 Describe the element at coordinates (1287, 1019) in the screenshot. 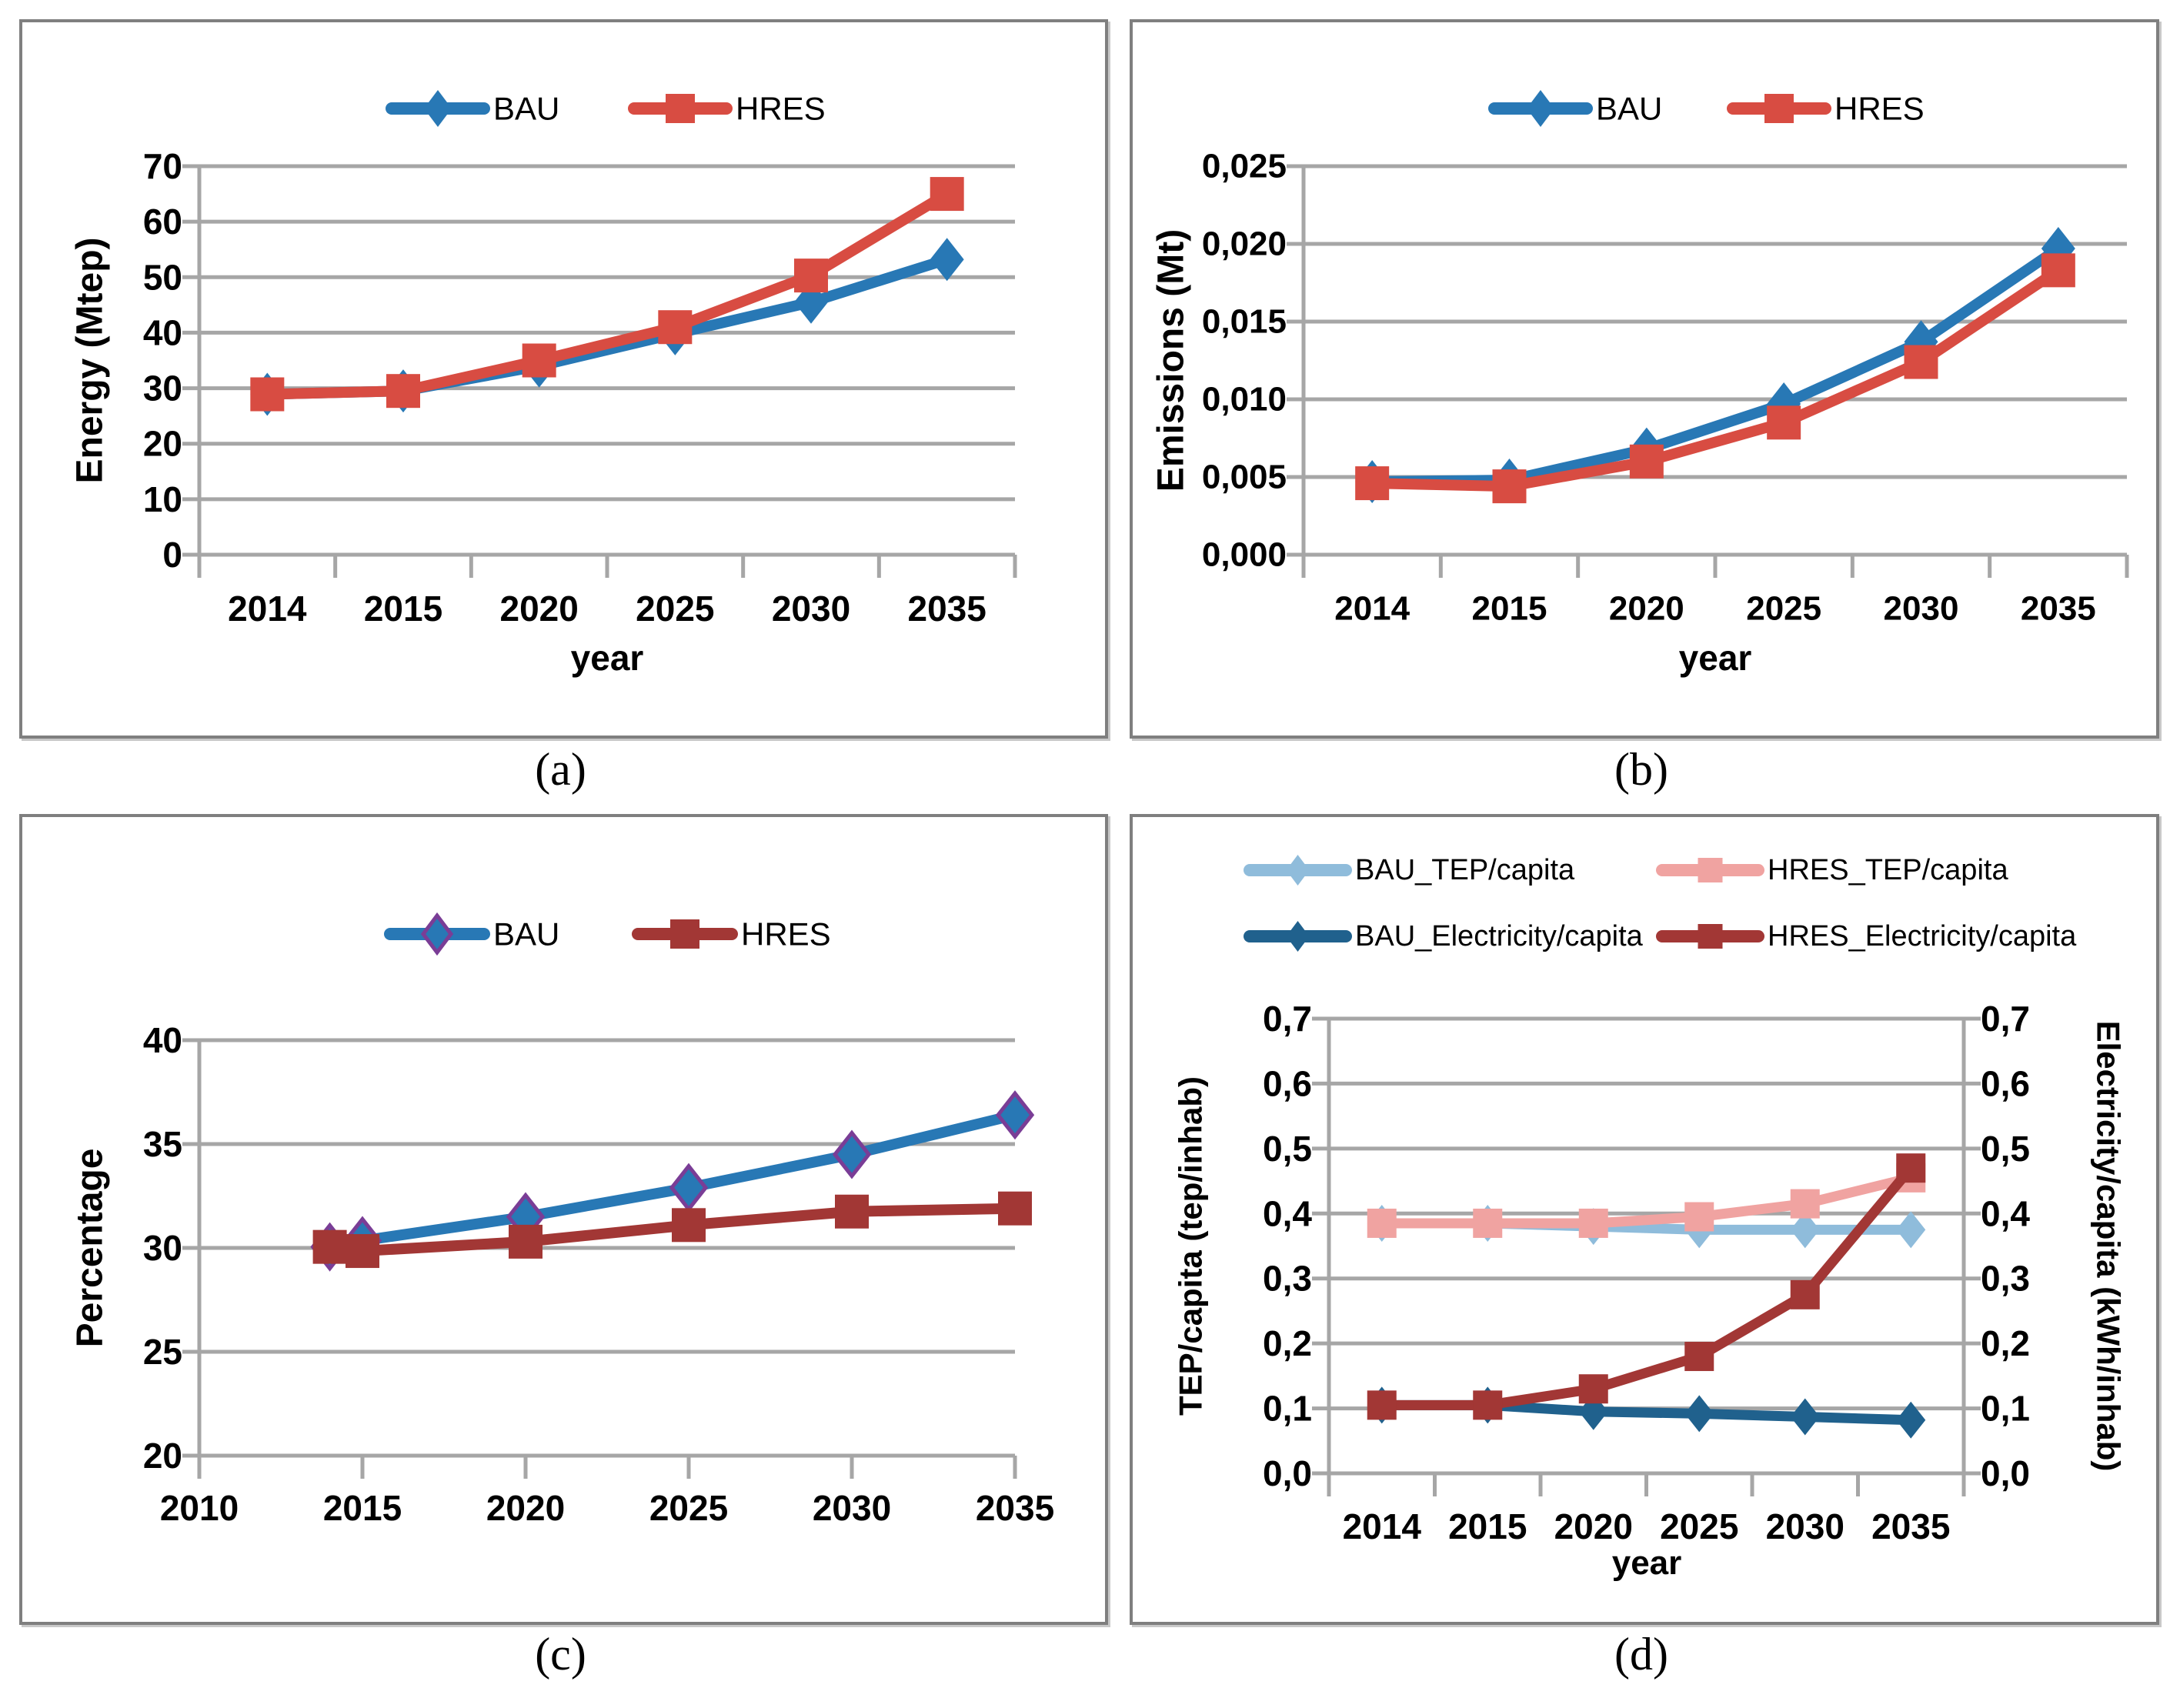

I see `y-tick-label: 0,7` at that location.